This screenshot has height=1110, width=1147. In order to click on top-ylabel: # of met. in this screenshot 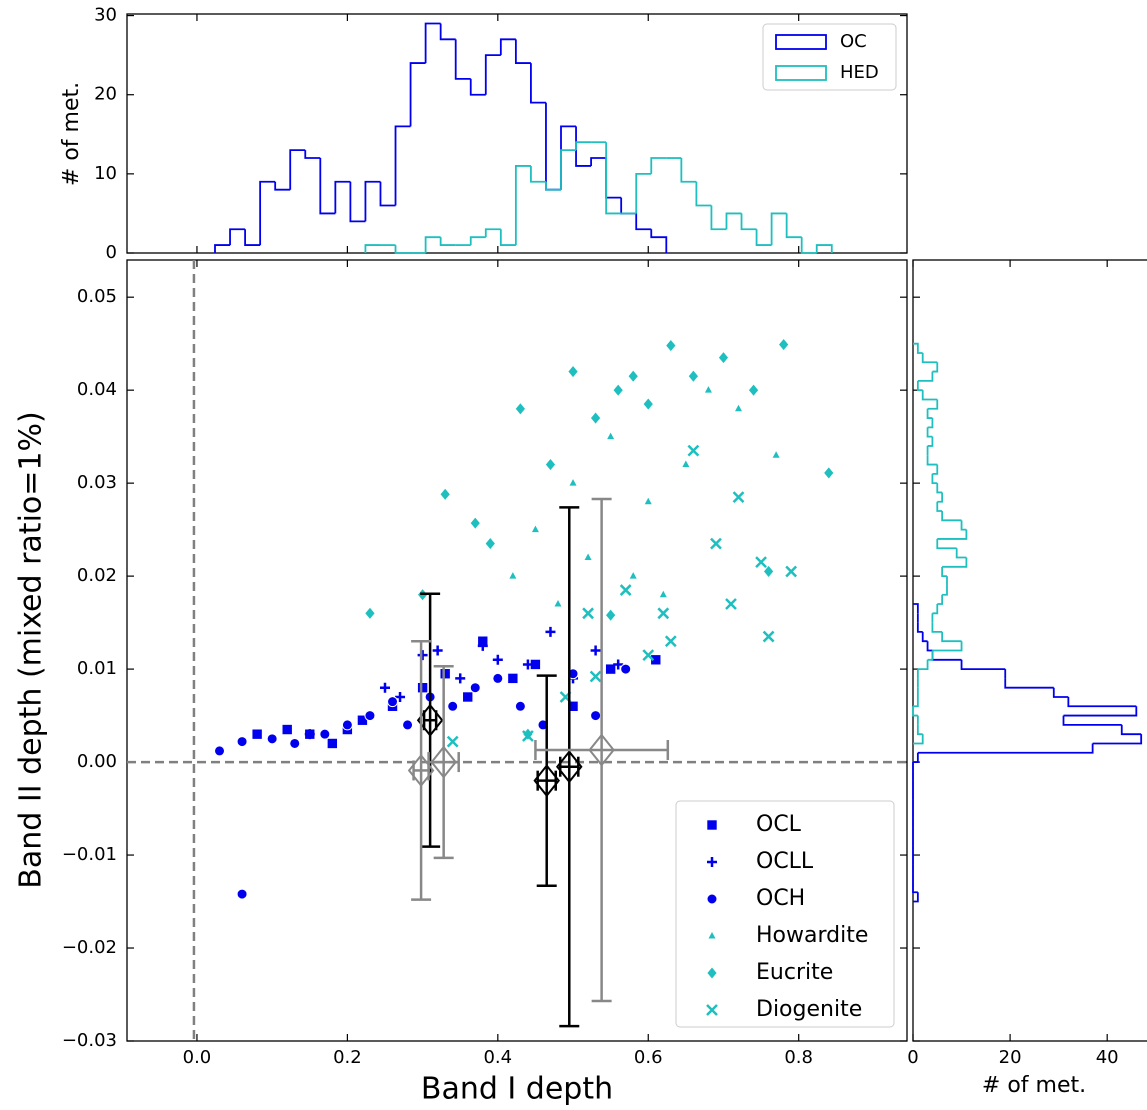, I will do `click(71, 134)`.